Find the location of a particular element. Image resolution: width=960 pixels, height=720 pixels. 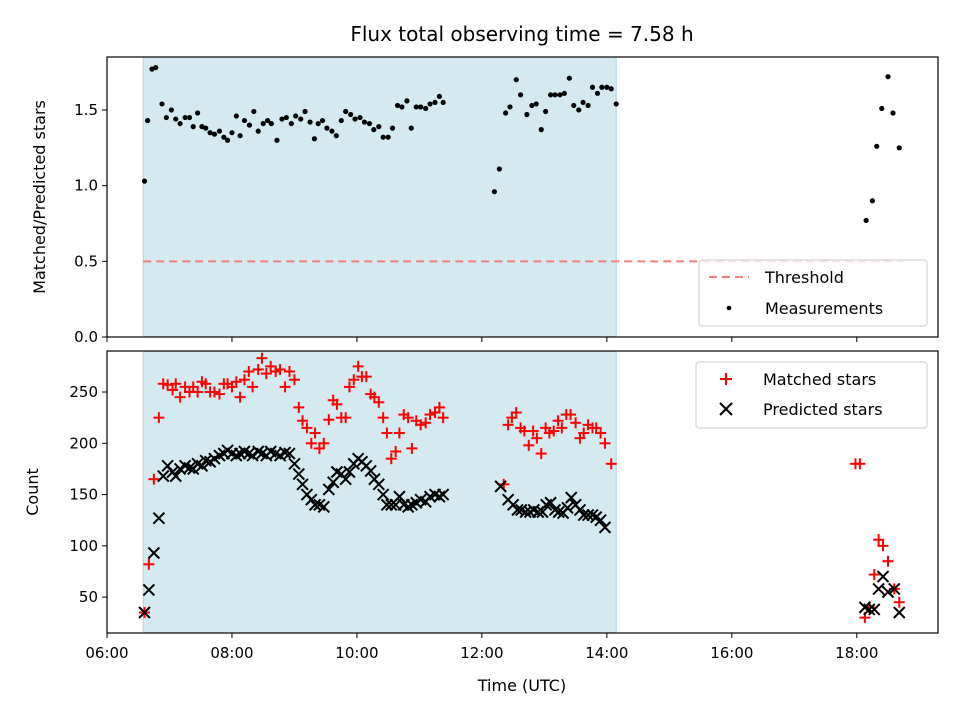

x-tick-label: 16:00 is located at coordinates (731, 653).